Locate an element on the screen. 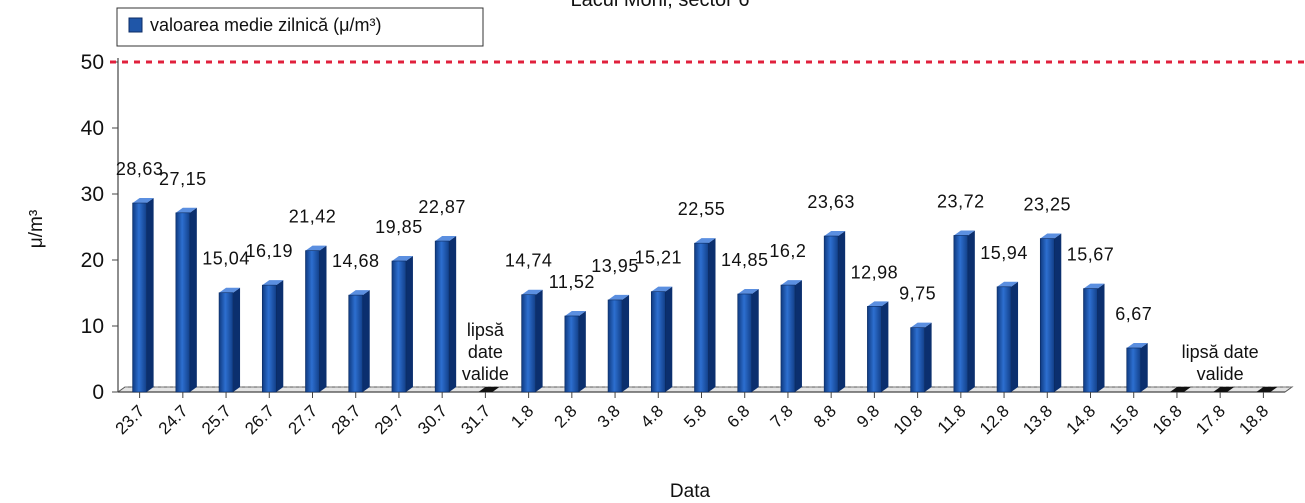  legend-swatch is located at coordinates (135, 25).